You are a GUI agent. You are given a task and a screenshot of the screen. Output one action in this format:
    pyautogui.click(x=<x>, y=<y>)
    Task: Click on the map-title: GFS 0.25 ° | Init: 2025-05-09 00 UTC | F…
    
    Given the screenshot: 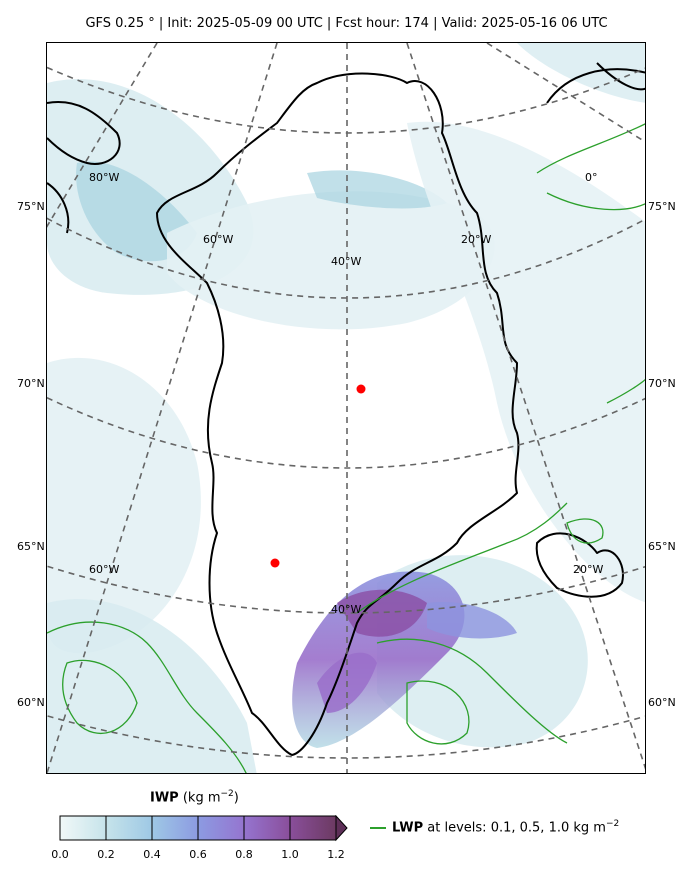 What is the action you would take?
    pyautogui.click(x=346, y=23)
    